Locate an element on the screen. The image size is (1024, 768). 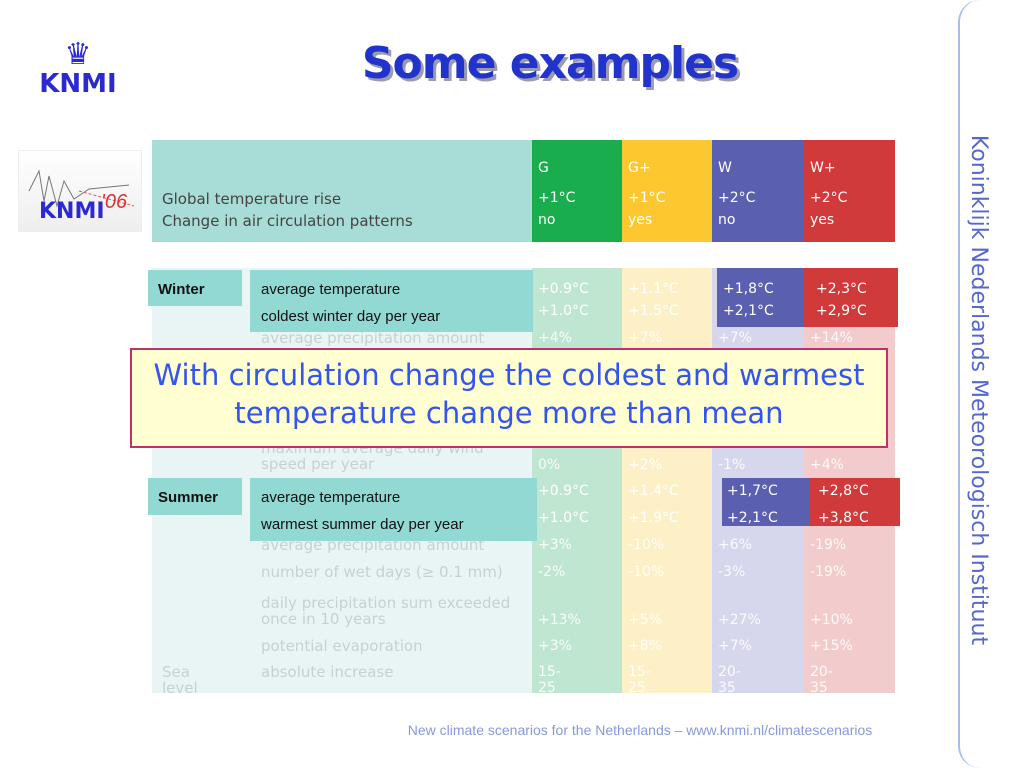
summer-wplus-highlight is located at coordinates (855, 502).